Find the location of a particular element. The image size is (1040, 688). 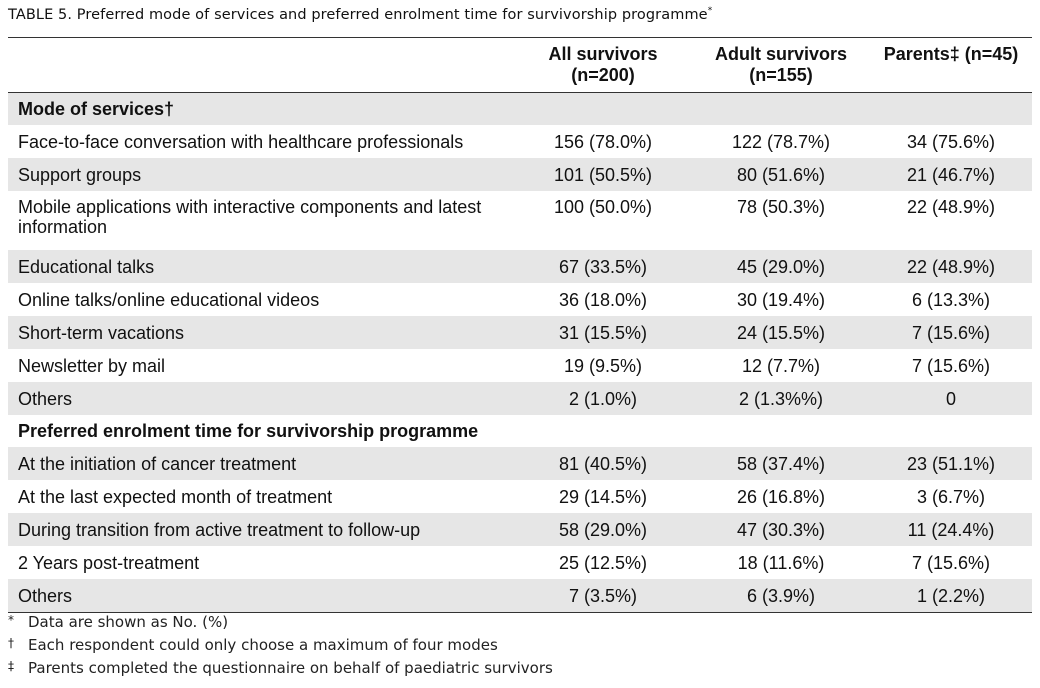

cell-all-survivors: 7 (3.5%) is located at coordinates (603, 596).